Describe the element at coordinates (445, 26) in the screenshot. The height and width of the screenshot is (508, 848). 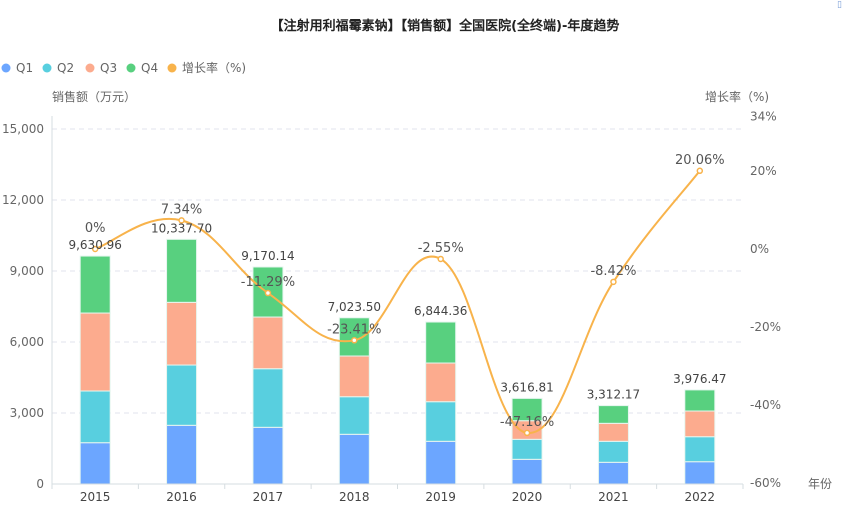
I see `chart-title: 【注射用利福霉素钠】【销售额】全国医院(全终端)-年度趋势` at that location.